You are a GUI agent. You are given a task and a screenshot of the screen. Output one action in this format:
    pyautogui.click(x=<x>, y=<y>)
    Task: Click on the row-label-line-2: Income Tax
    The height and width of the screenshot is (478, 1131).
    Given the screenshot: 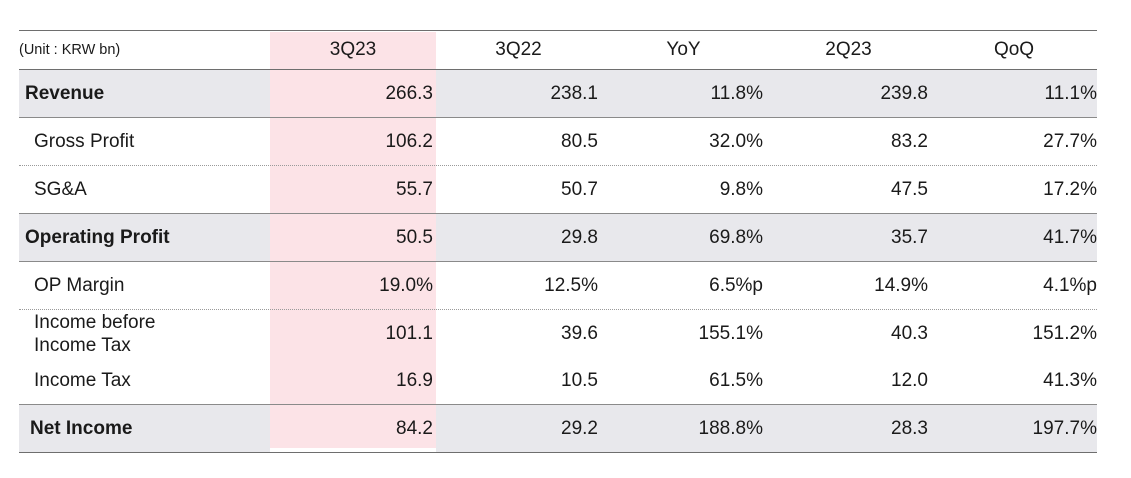 What is the action you would take?
    pyautogui.click(x=82, y=345)
    